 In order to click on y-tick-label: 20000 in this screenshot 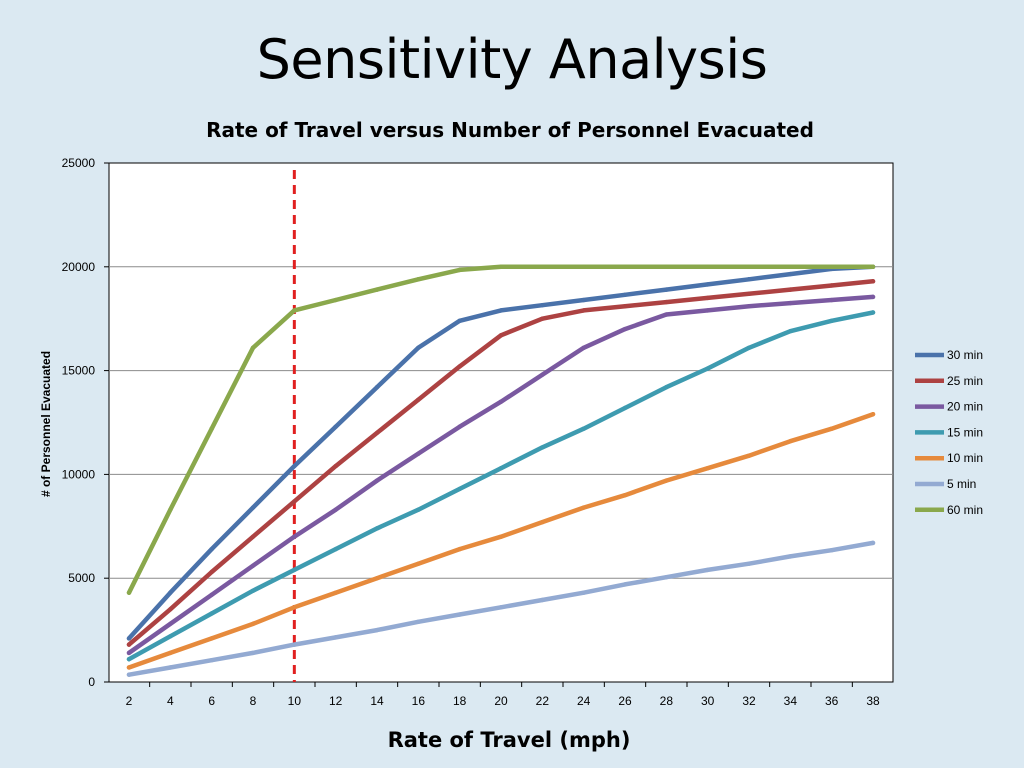, I will do `click(79, 267)`.